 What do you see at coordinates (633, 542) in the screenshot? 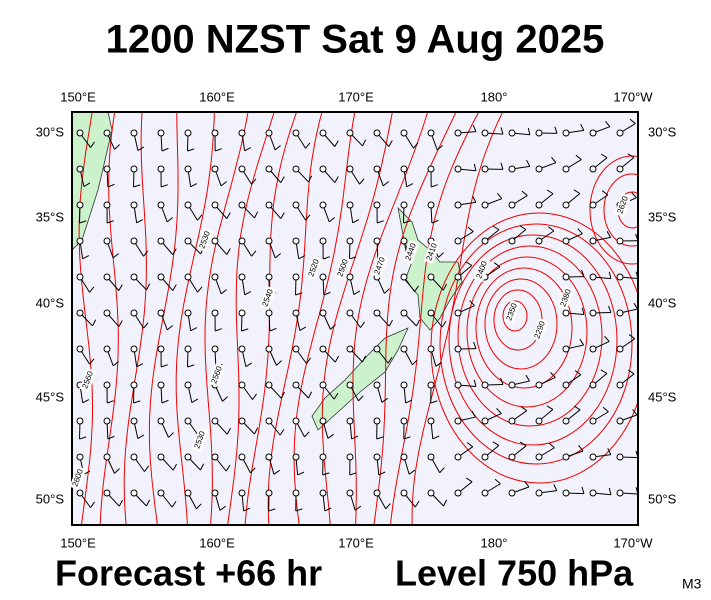
I see `lon-label-bottom: 170°W` at bounding box center [633, 542].